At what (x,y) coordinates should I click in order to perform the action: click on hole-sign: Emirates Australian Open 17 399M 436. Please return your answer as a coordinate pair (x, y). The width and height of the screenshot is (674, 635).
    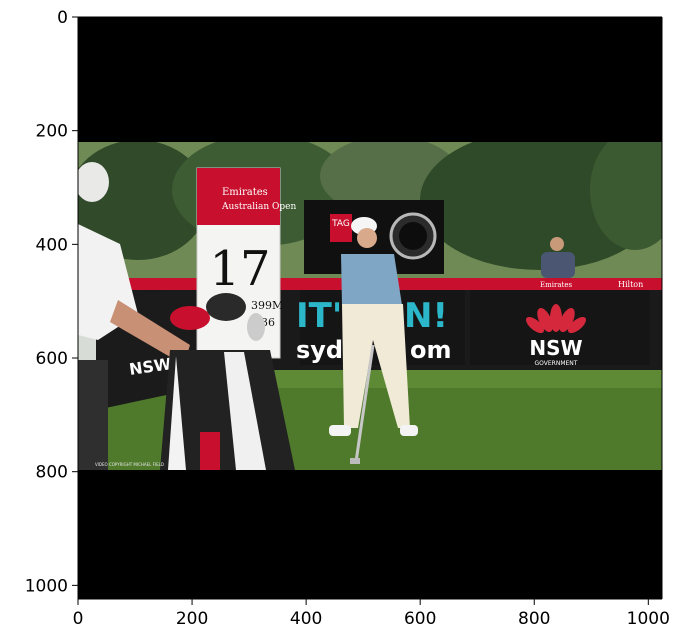
    Looking at the image, I should click on (246, 263).